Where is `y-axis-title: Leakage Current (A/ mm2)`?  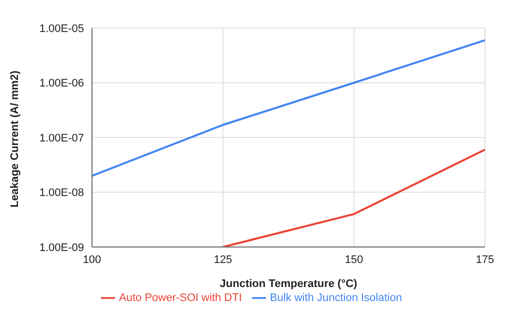
y-axis-title: Leakage Current (A/ mm2) is located at coordinates (14, 139).